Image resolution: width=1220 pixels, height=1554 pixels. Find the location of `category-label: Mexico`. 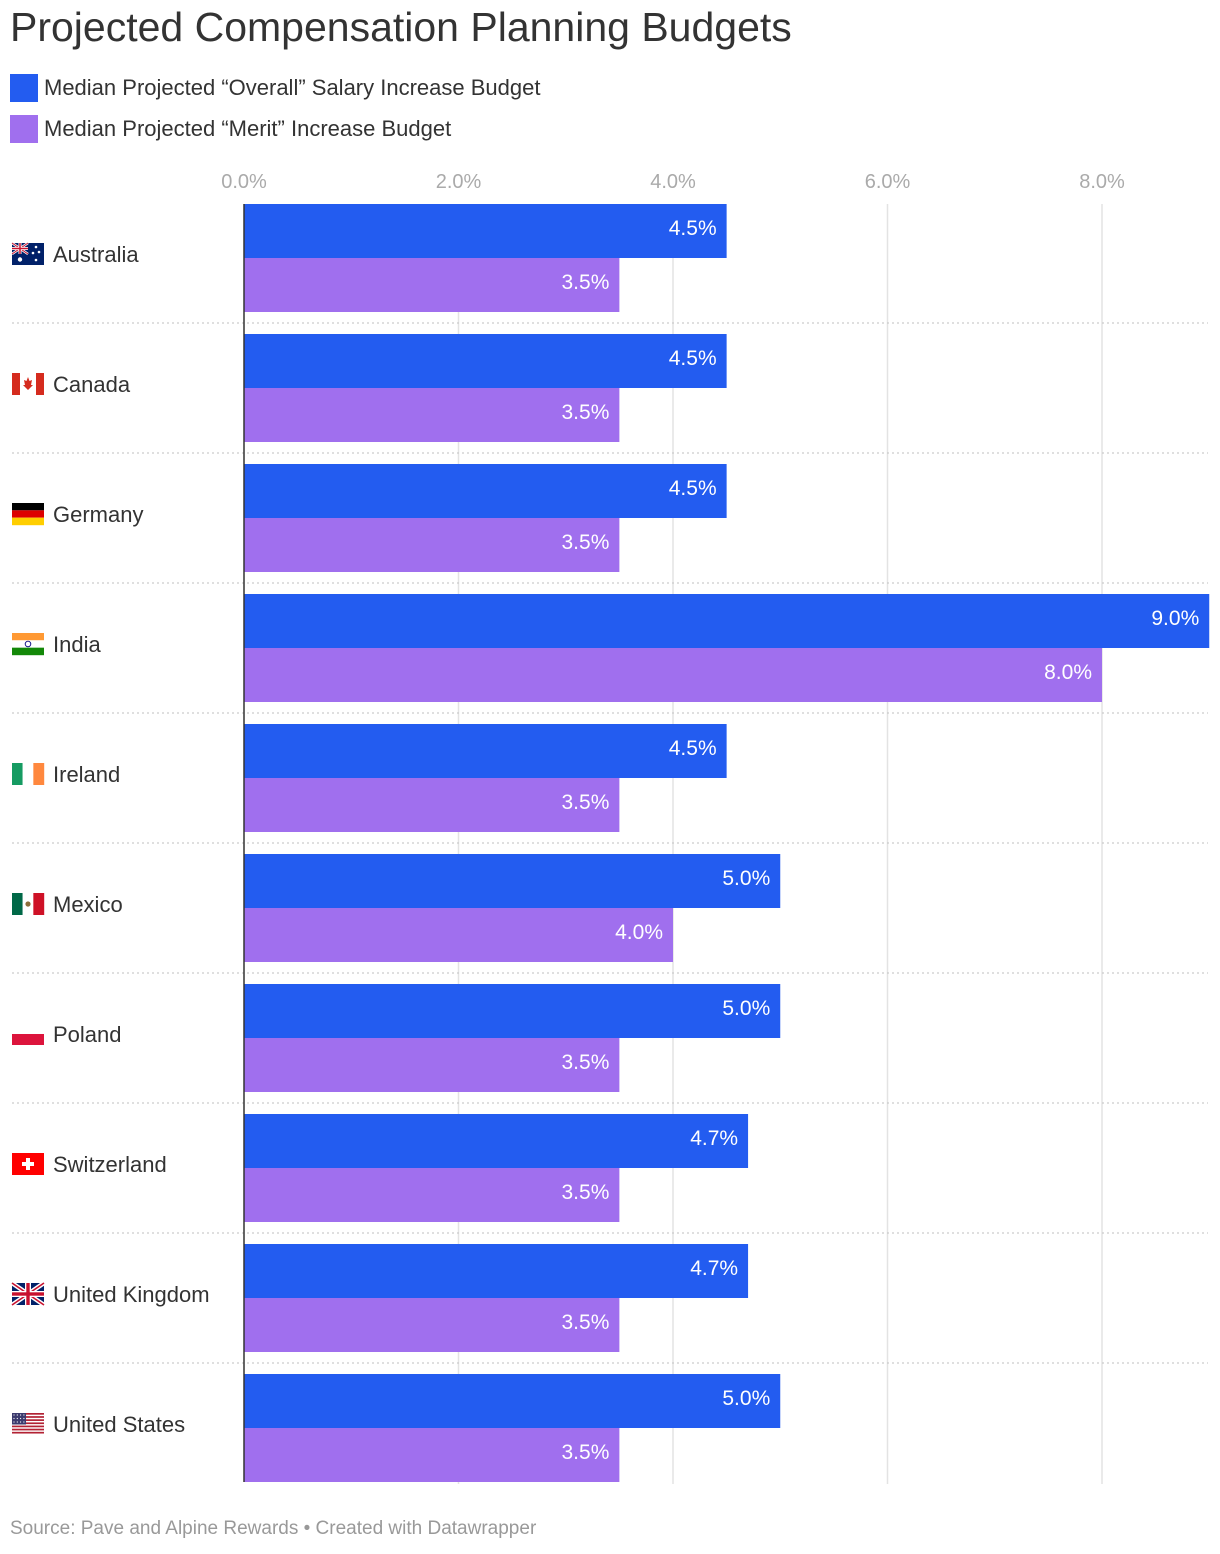

category-label: Mexico is located at coordinates (88, 904).